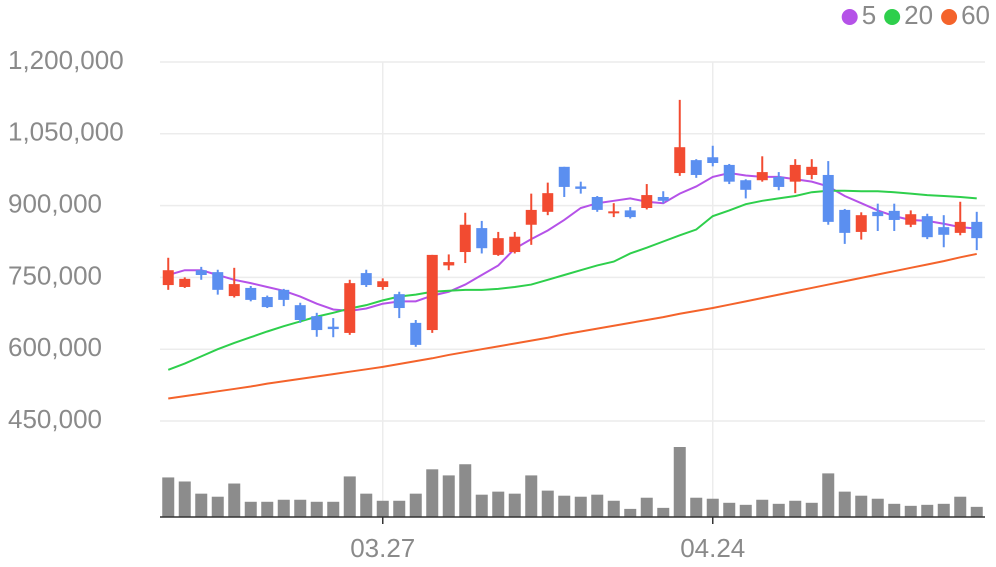 This screenshot has height=567, width=996. Describe the element at coordinates (975, 15) in the screenshot. I see `legend-label: 60` at that location.